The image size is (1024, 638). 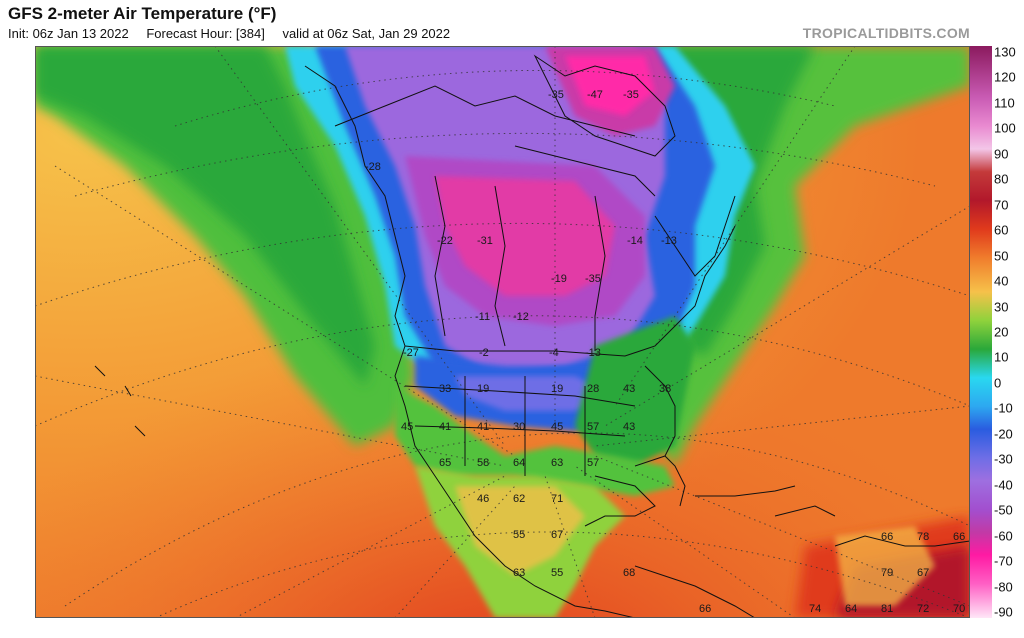 I want to click on map-label: -11, so click(x=482, y=317).